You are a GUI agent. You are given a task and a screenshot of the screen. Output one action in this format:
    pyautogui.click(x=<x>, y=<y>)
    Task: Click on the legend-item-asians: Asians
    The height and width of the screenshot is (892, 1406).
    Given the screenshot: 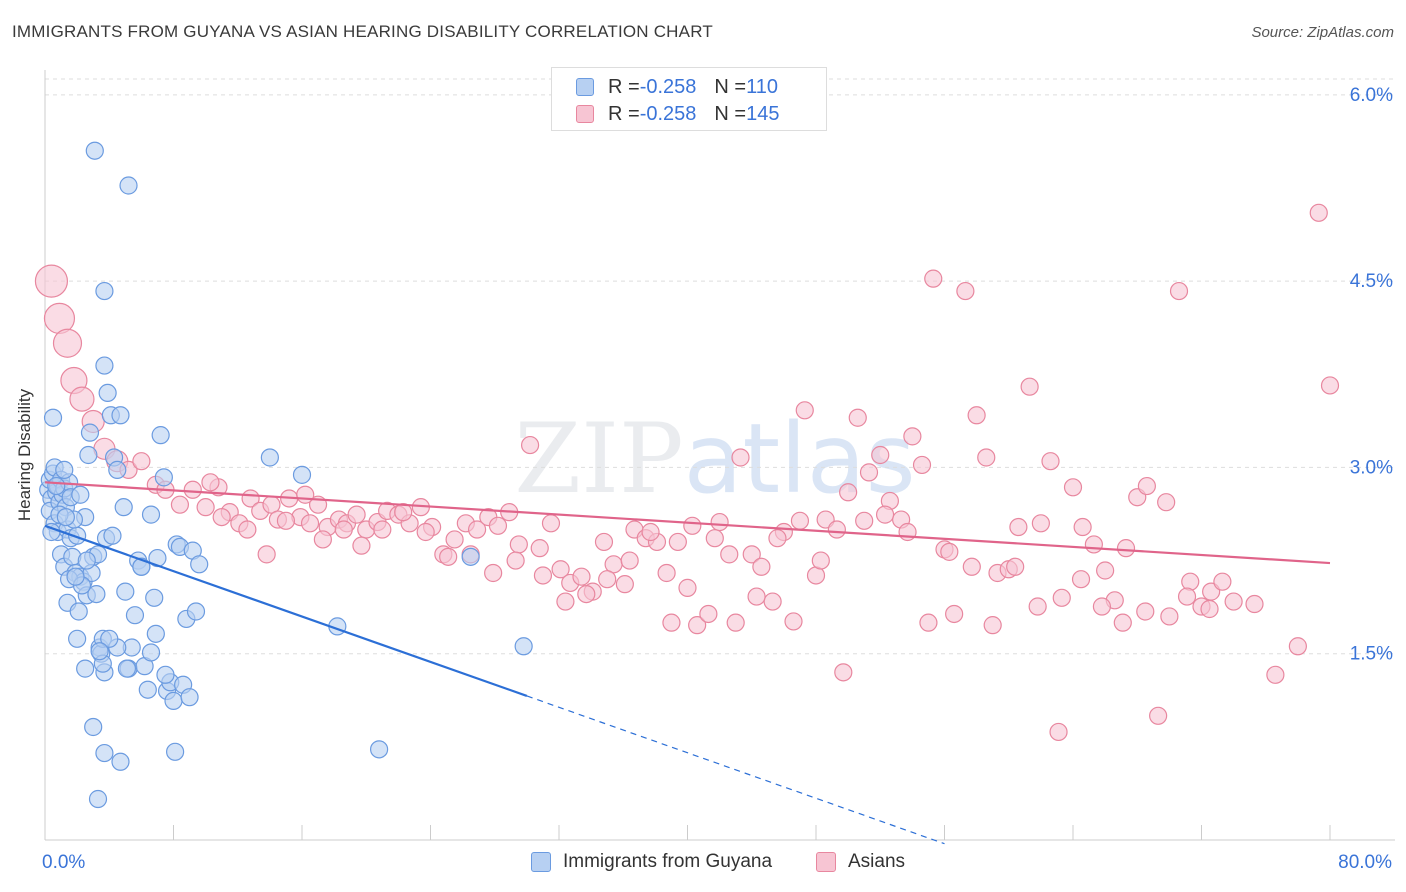 What is the action you would take?
    pyautogui.click(x=860, y=862)
    